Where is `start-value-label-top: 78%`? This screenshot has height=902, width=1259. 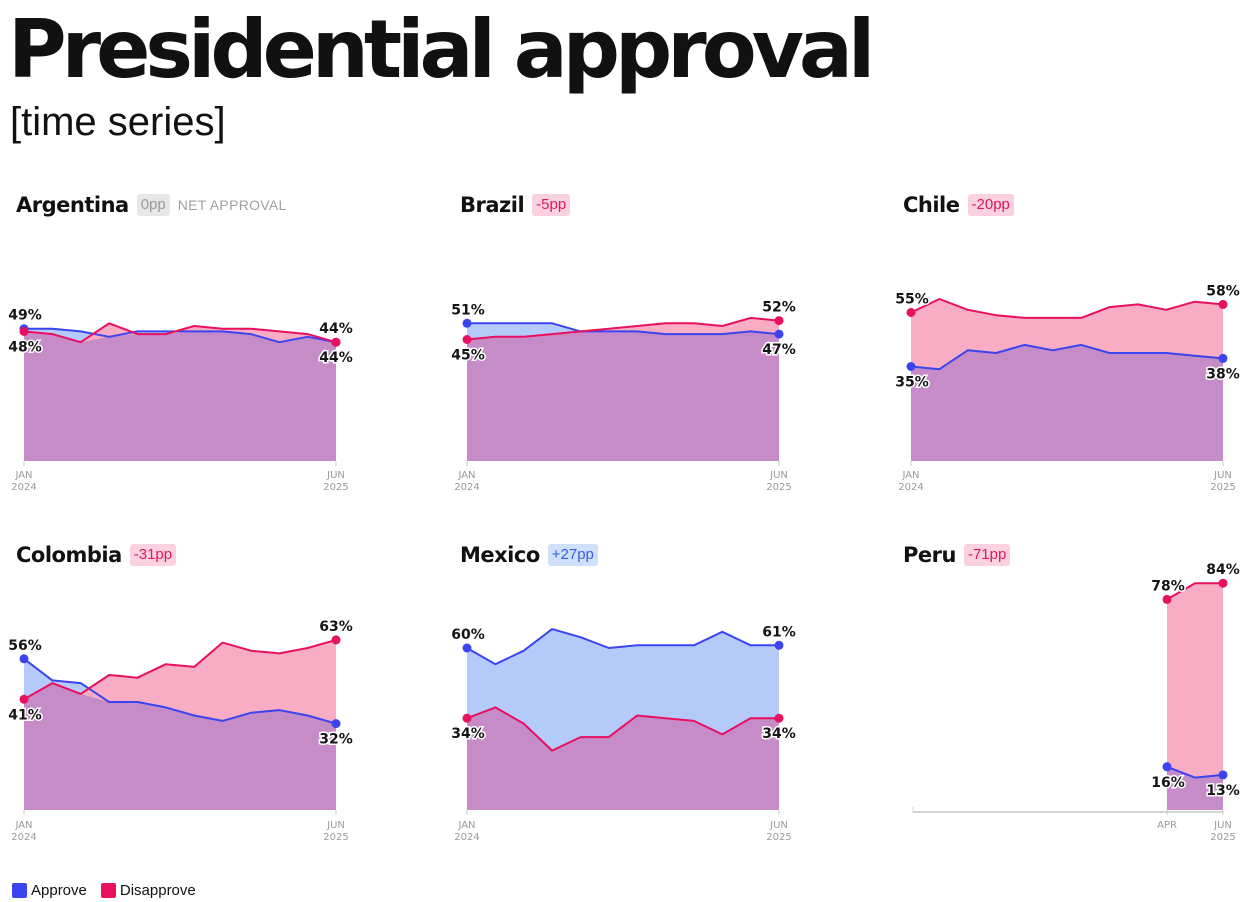
start-value-label-top: 78% is located at coordinates (1168, 586).